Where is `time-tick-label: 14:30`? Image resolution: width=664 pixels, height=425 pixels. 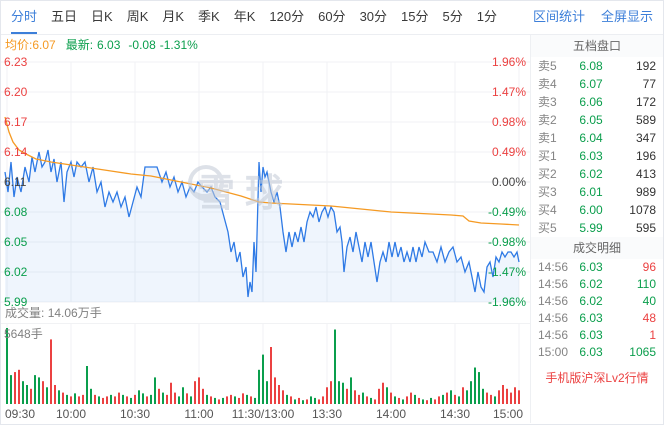
time-tick-label: 14:30 is located at coordinates (455, 414).